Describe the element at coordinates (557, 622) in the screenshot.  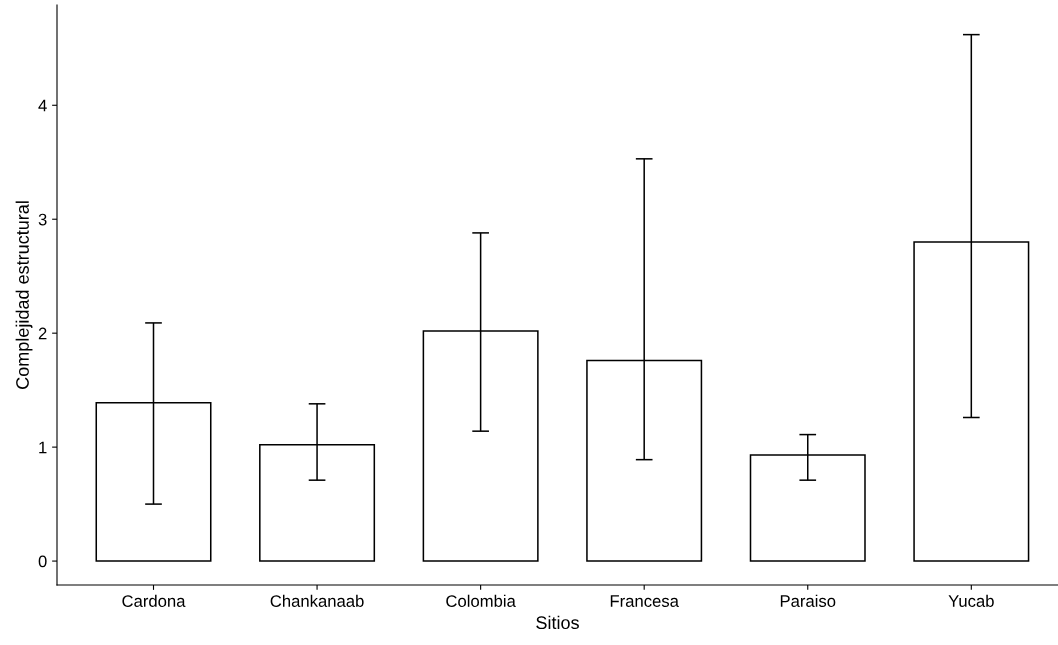
I see `x-axis-title: Sitios` at that location.